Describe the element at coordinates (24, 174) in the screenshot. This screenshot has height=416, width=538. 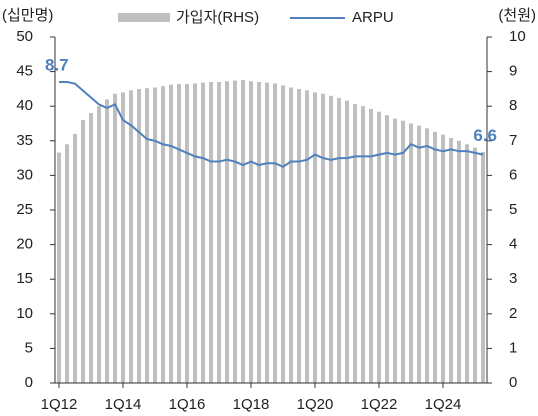
I see `y-tick-label: 30` at that location.